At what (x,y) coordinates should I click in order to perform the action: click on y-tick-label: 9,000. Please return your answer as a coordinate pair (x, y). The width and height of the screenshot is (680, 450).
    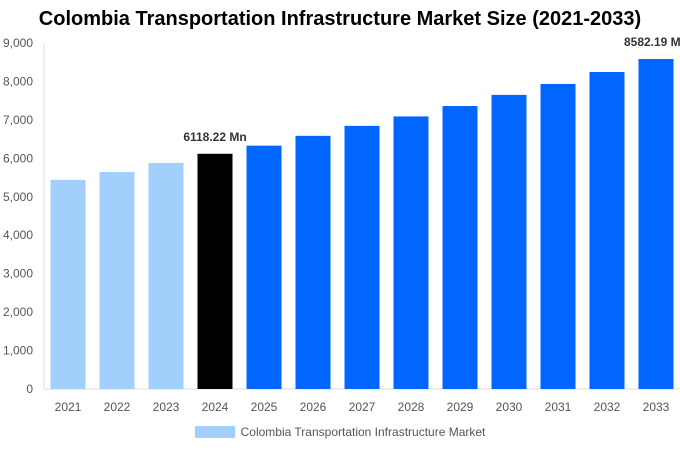
    Looking at the image, I should click on (18, 43).